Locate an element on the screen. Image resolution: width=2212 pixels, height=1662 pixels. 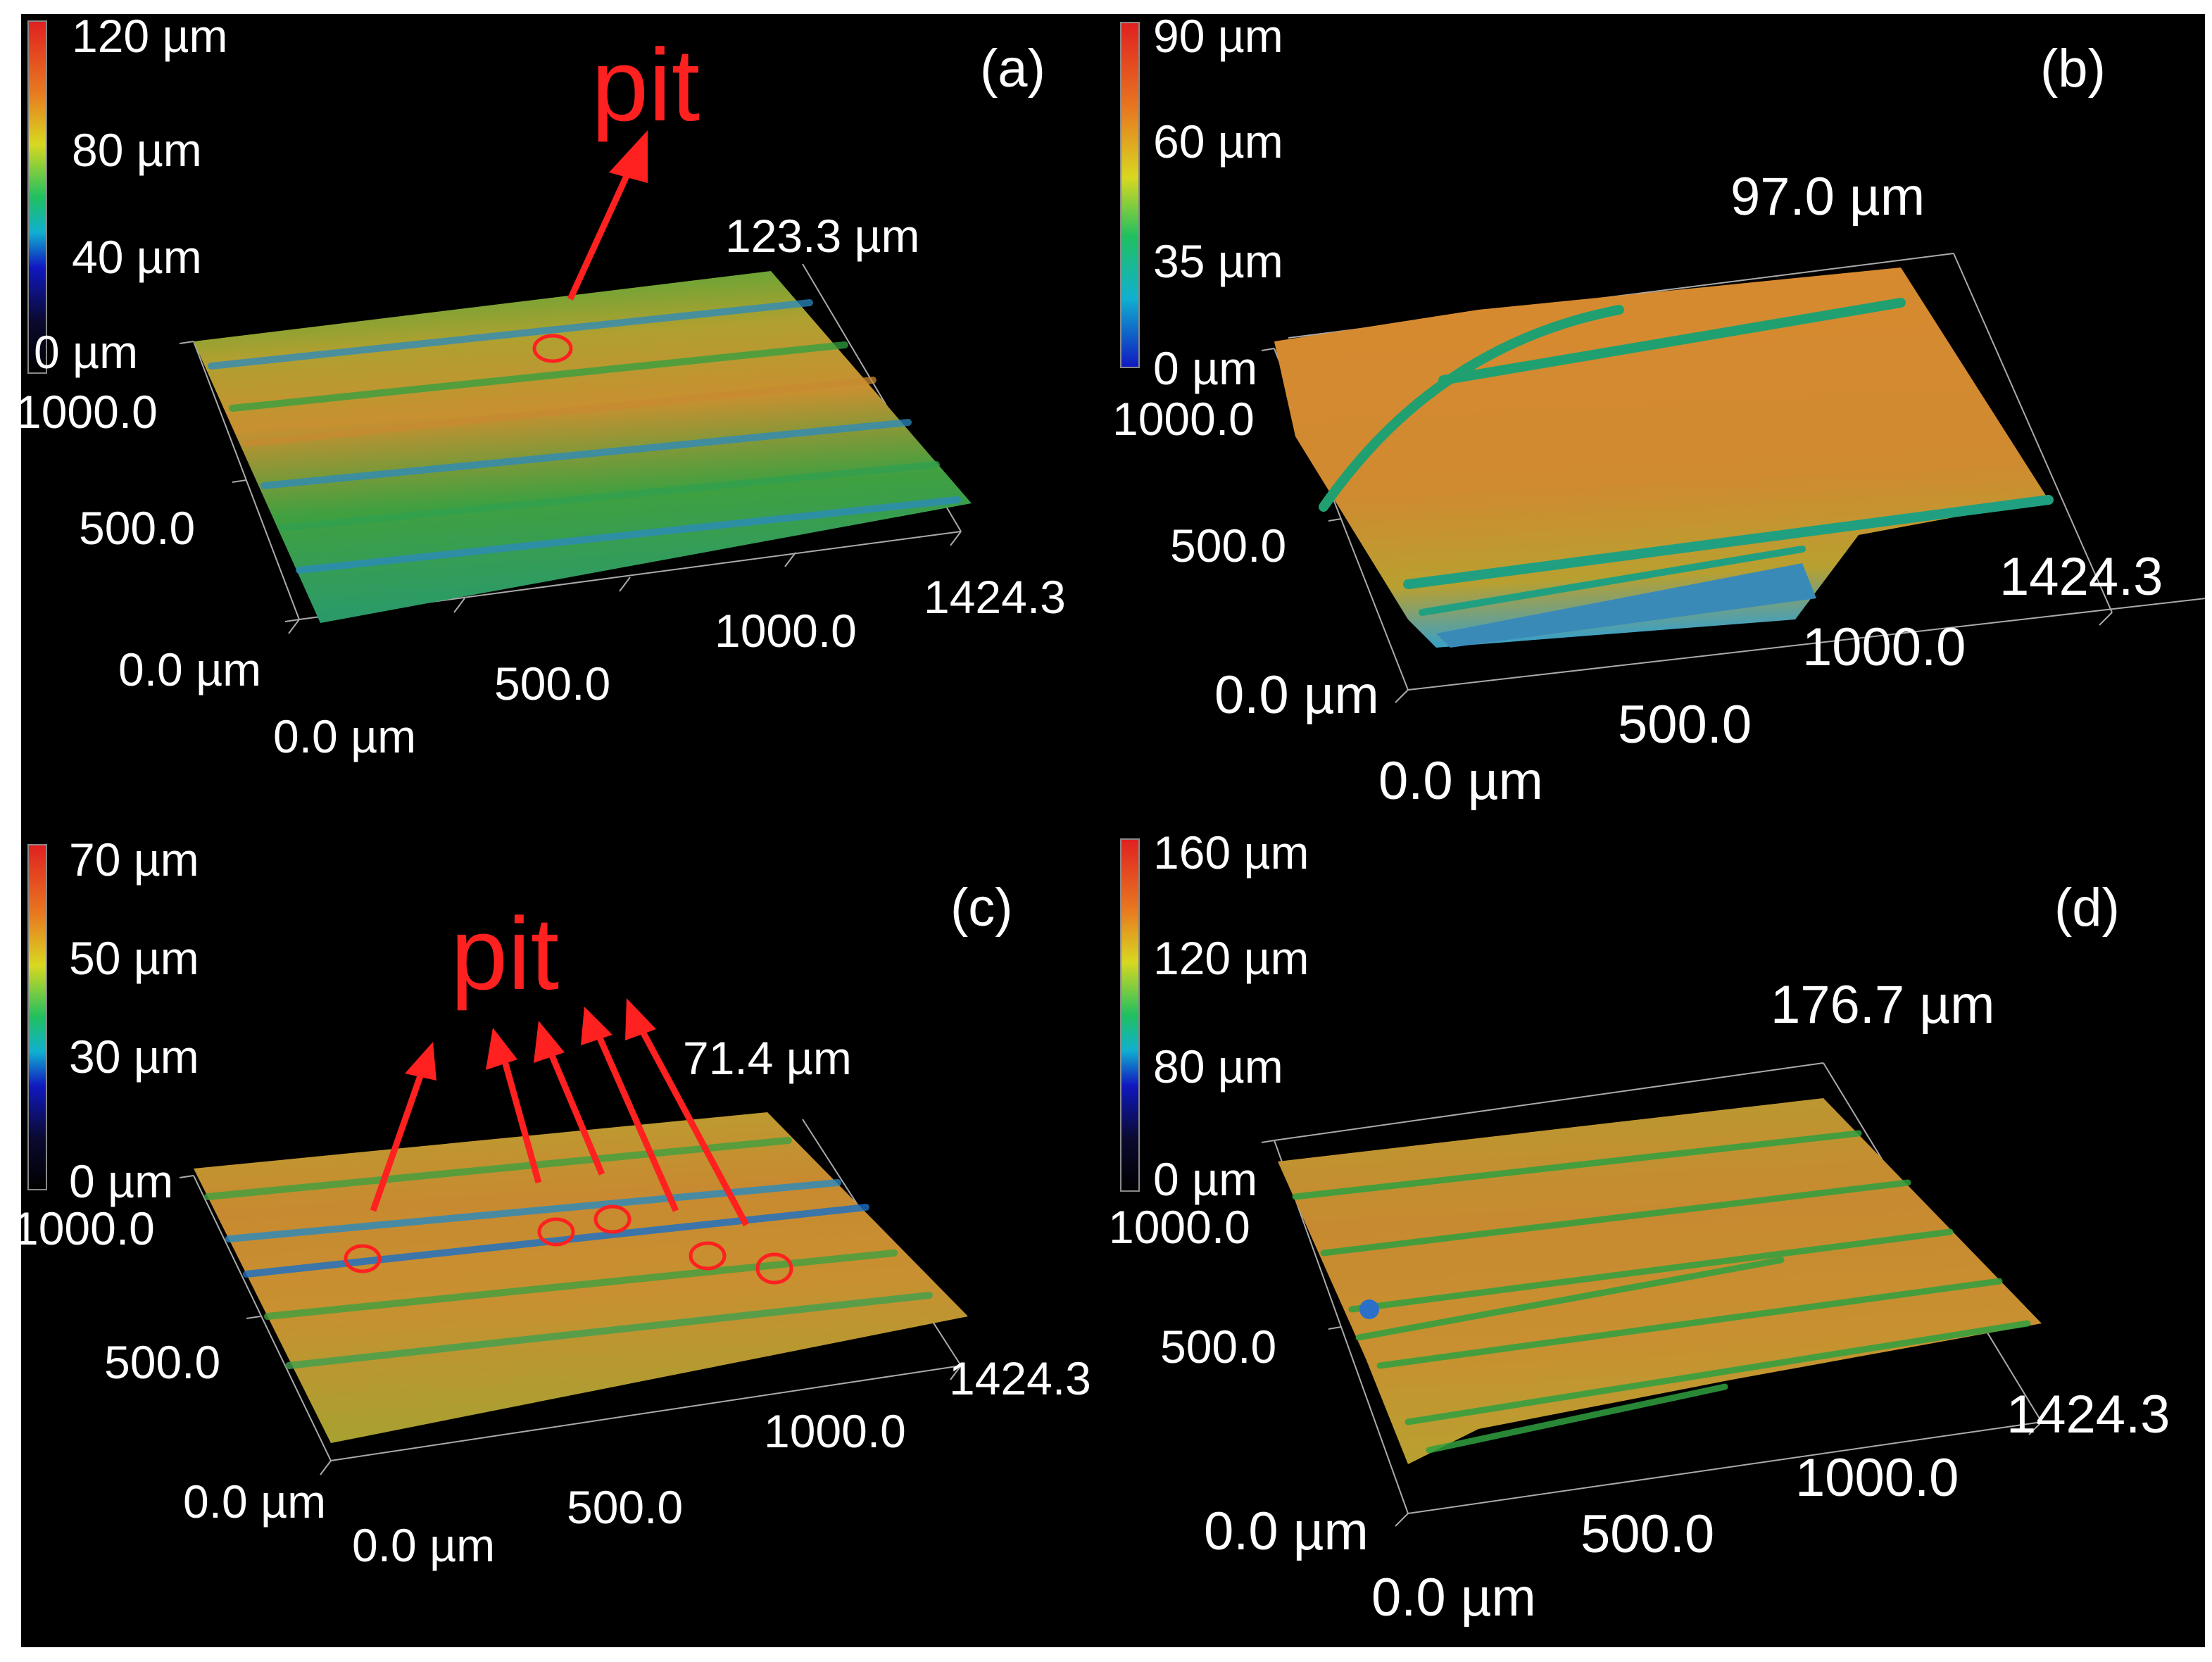
panel-label: (d) is located at coordinates (2087, 908).